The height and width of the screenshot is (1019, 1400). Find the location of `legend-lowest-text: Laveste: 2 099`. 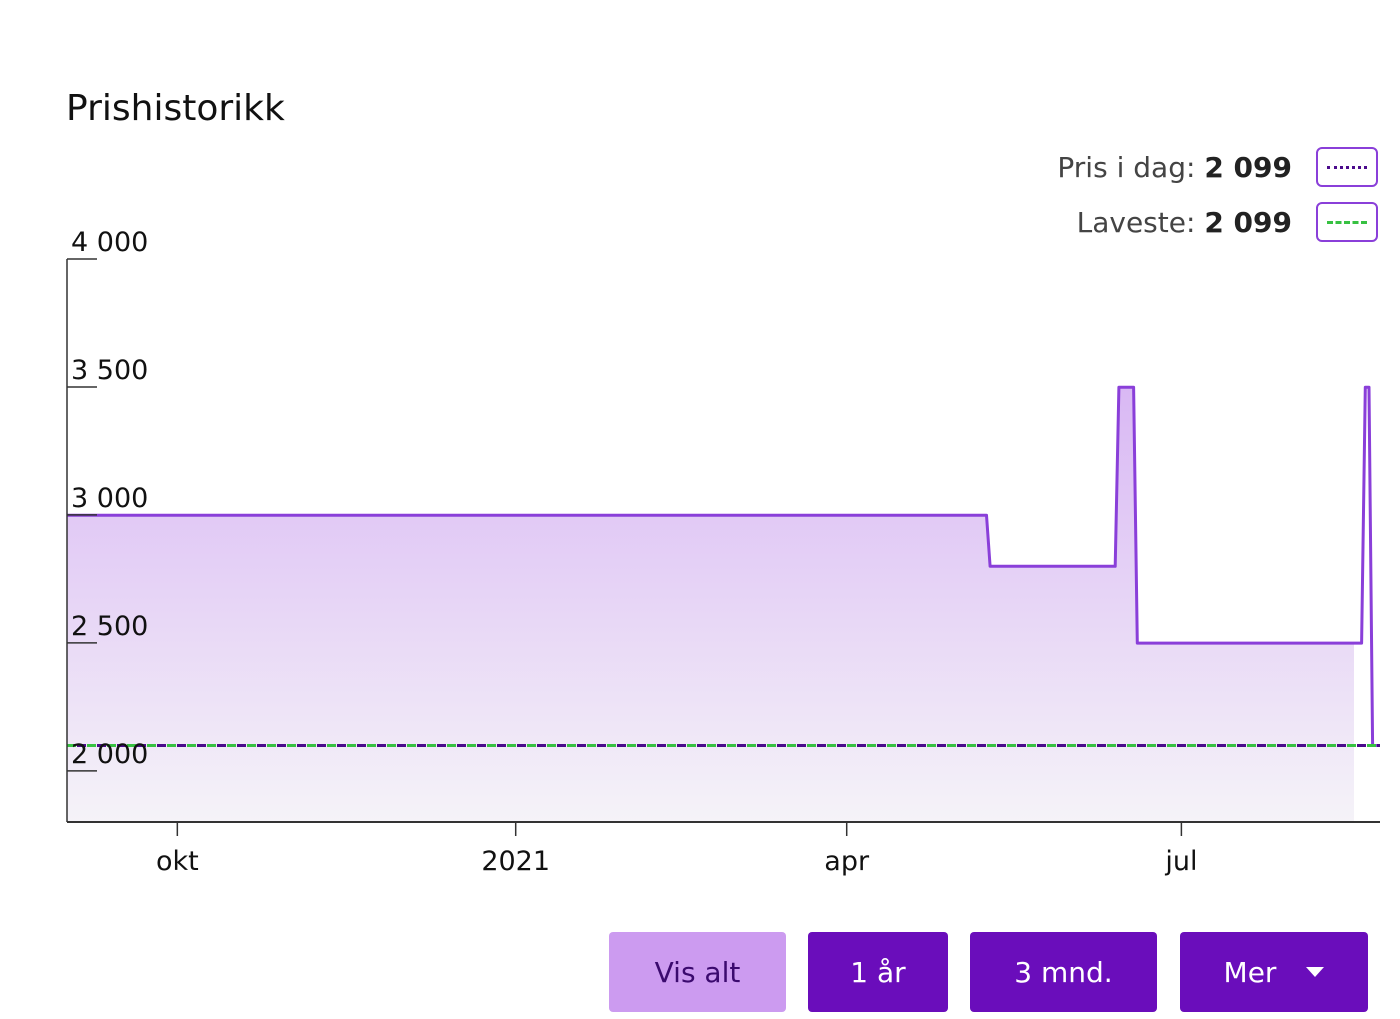

legend-lowest-text: Laveste: 2 099 is located at coordinates (1184, 222).